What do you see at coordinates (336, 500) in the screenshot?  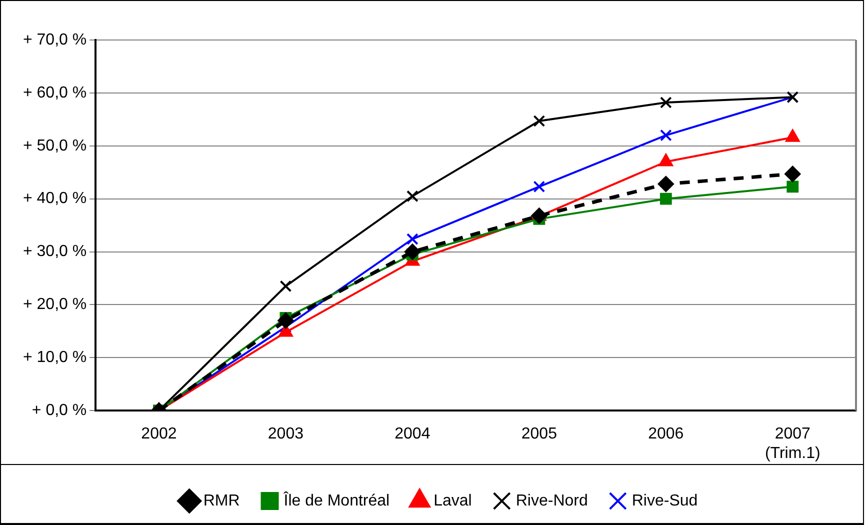 I see `legend-label: Île de Montréal` at bounding box center [336, 500].